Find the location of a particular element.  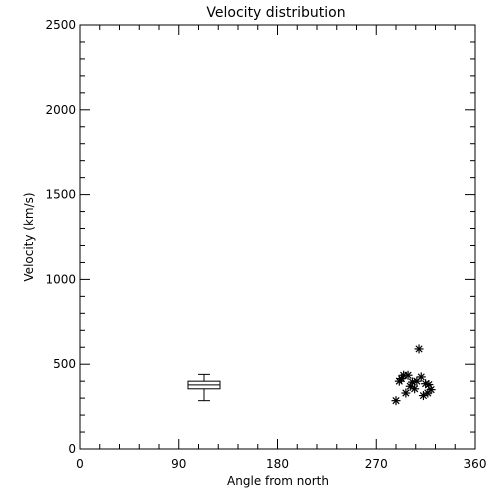

x-tick-label: 0 is located at coordinates (80, 464).